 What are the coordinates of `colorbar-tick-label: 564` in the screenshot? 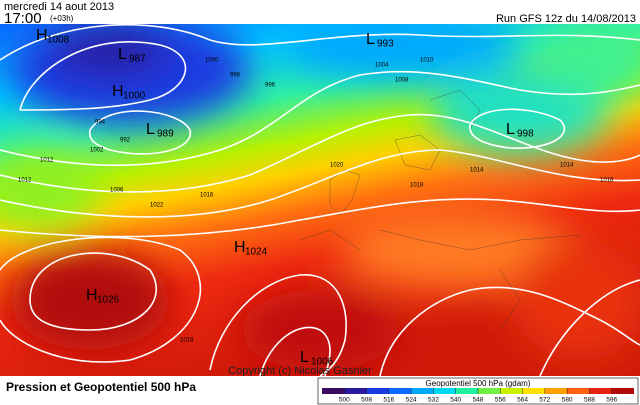 It's located at (522, 400).